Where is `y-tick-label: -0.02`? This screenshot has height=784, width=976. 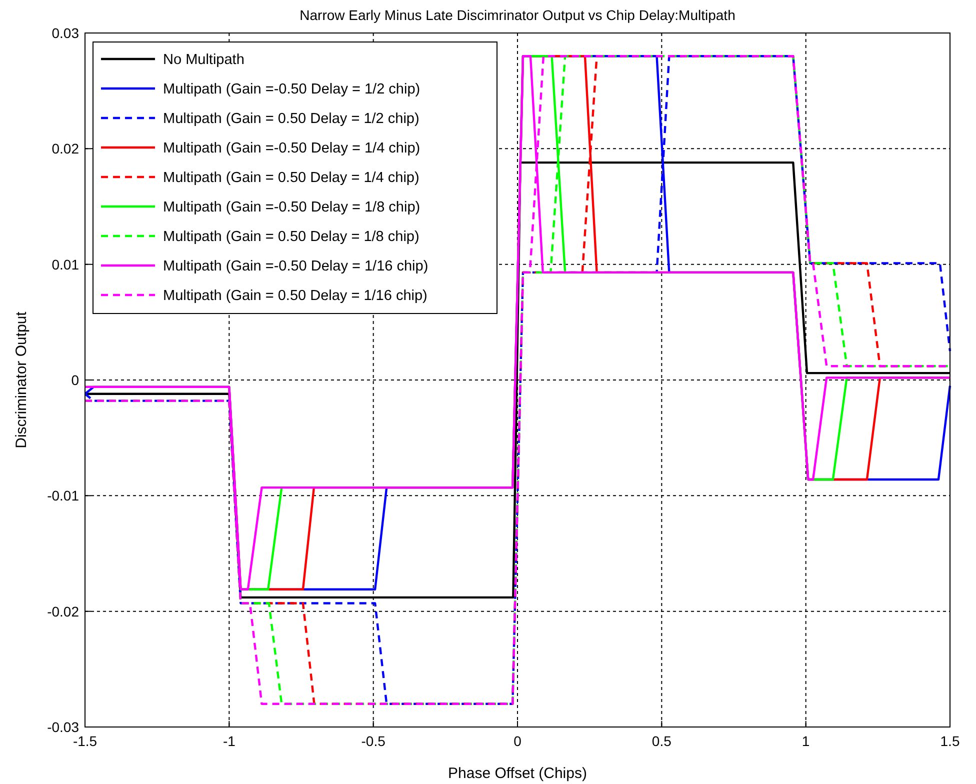
y-tick-label: -0.02 is located at coordinates (63, 611).